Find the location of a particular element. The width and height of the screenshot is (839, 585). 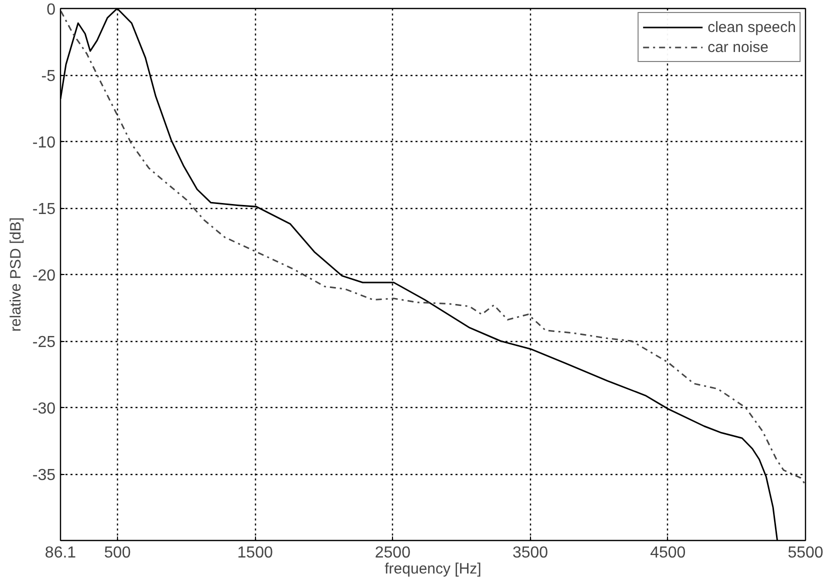

x-tick-label: 3500 is located at coordinates (530, 553).